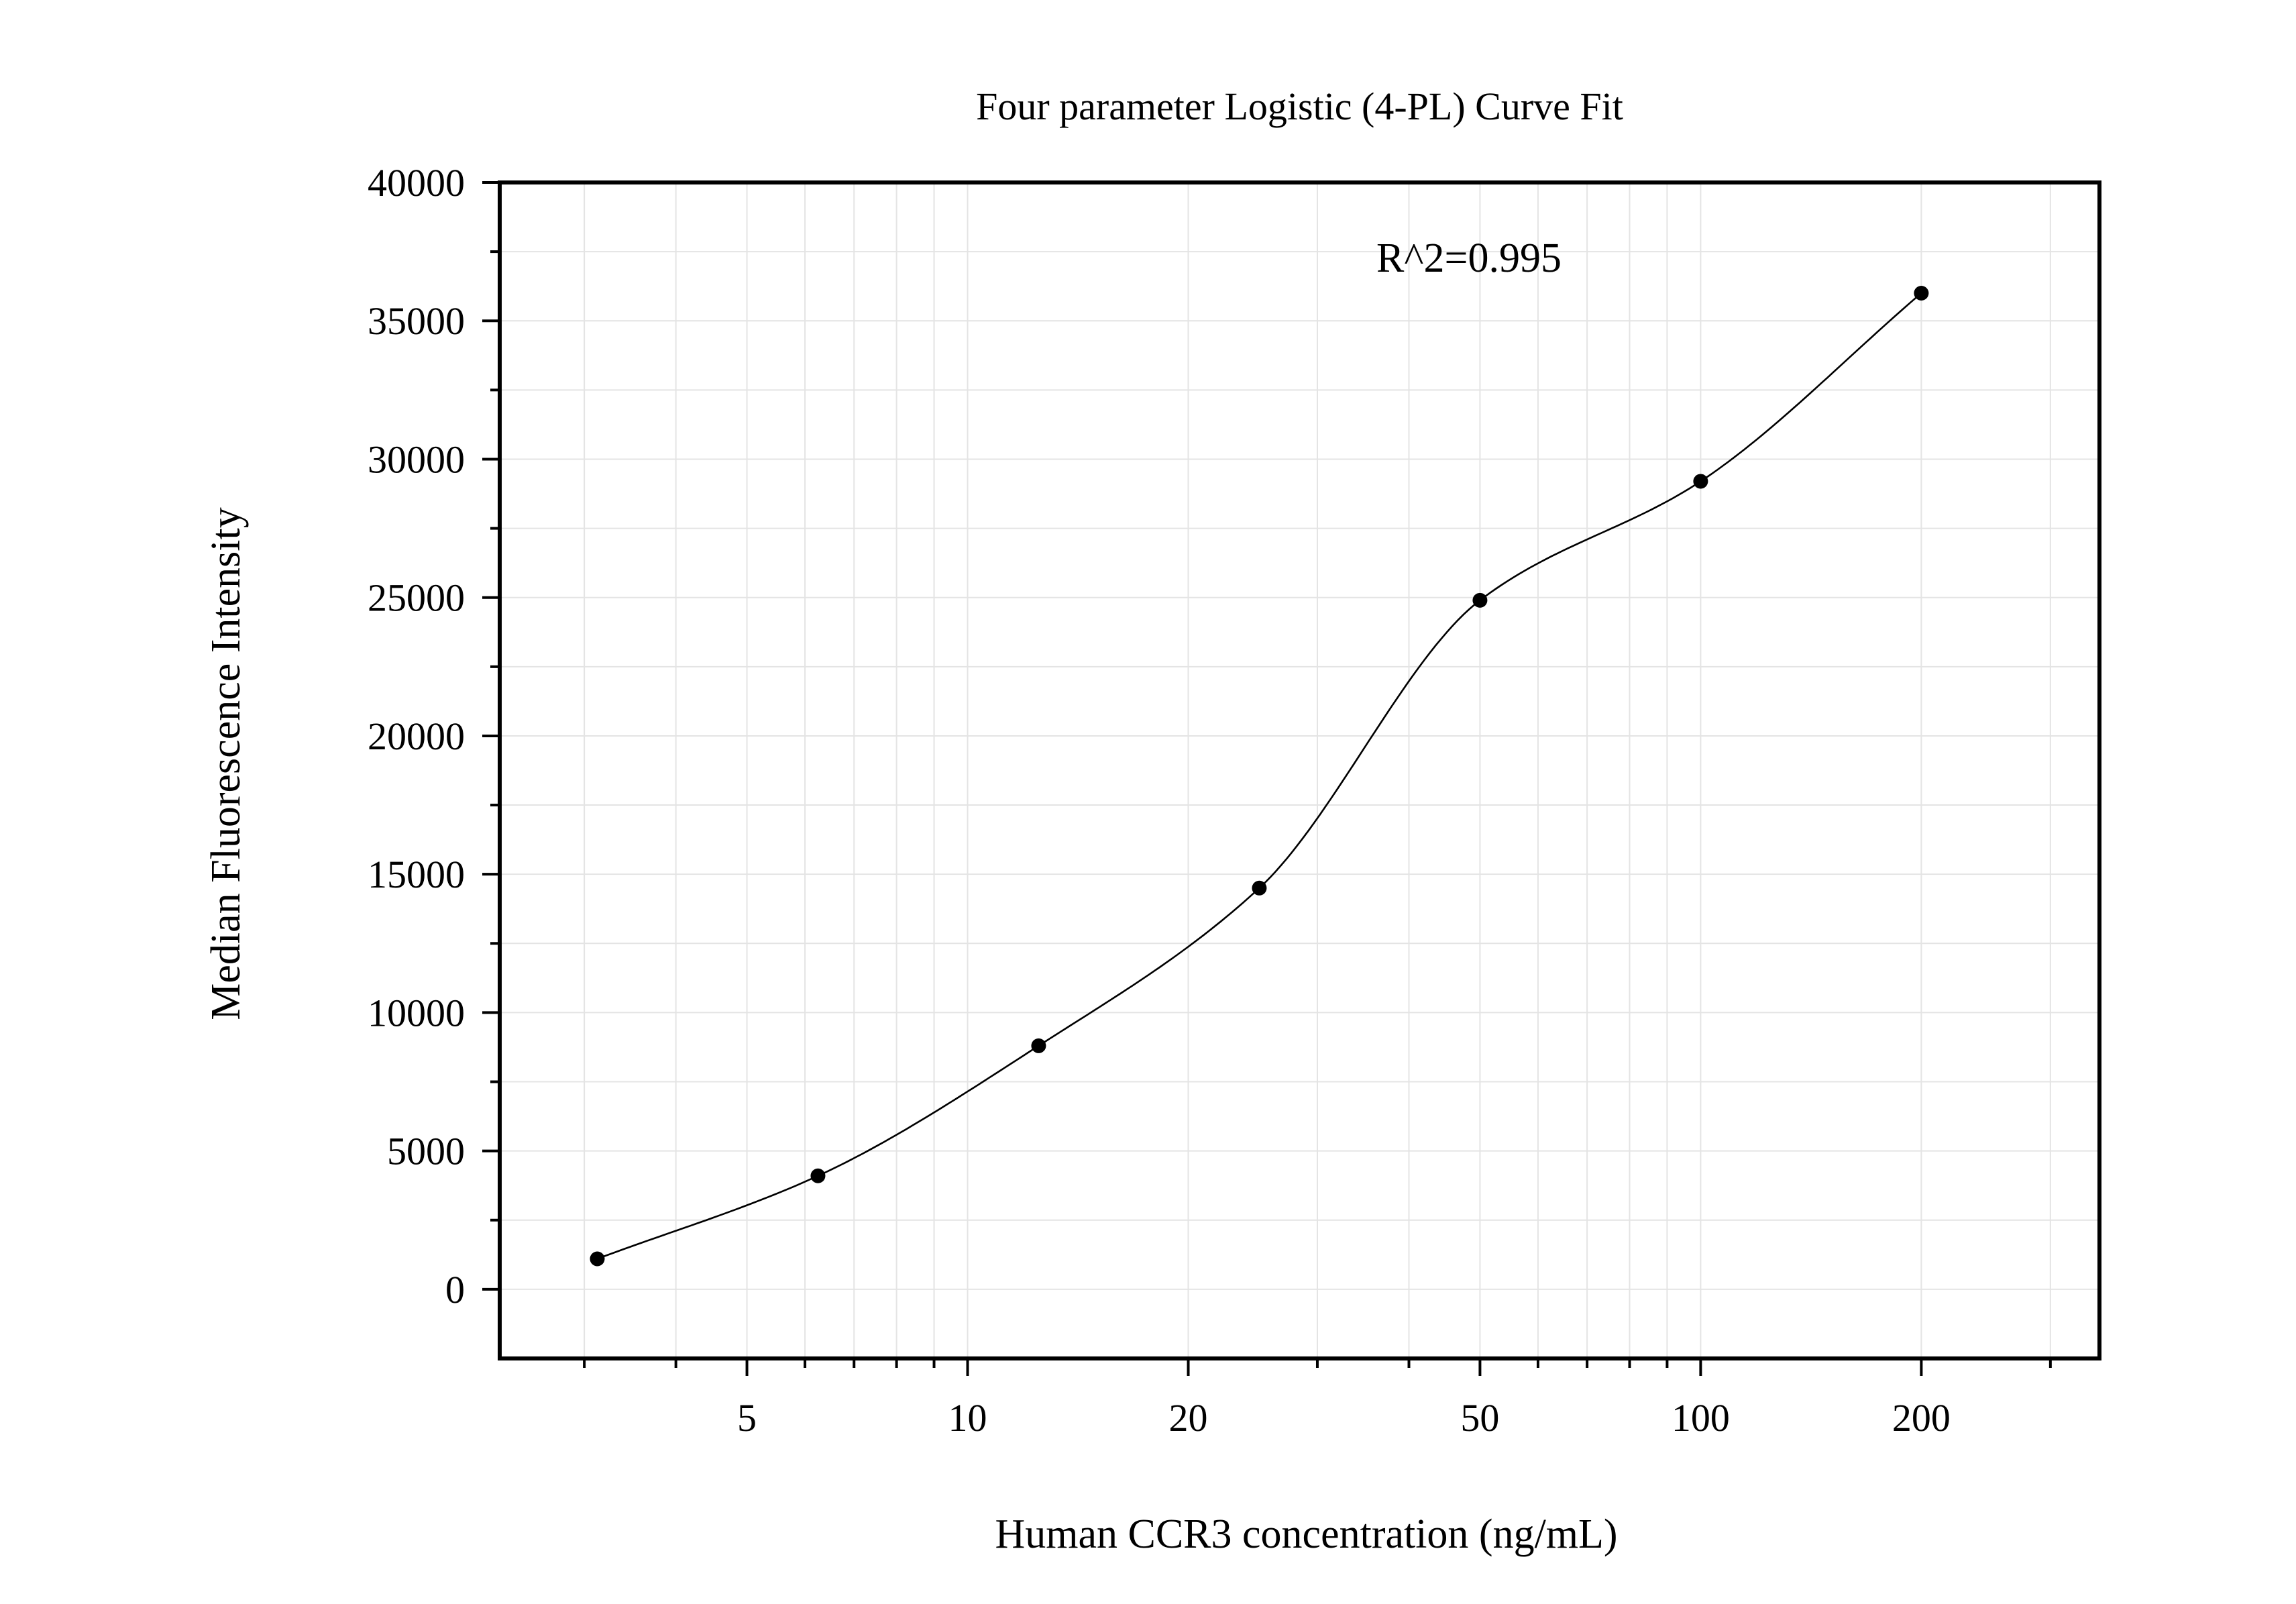  What do you see at coordinates (416, 321) in the screenshot?
I see `y-tick-label: 35000` at bounding box center [416, 321].